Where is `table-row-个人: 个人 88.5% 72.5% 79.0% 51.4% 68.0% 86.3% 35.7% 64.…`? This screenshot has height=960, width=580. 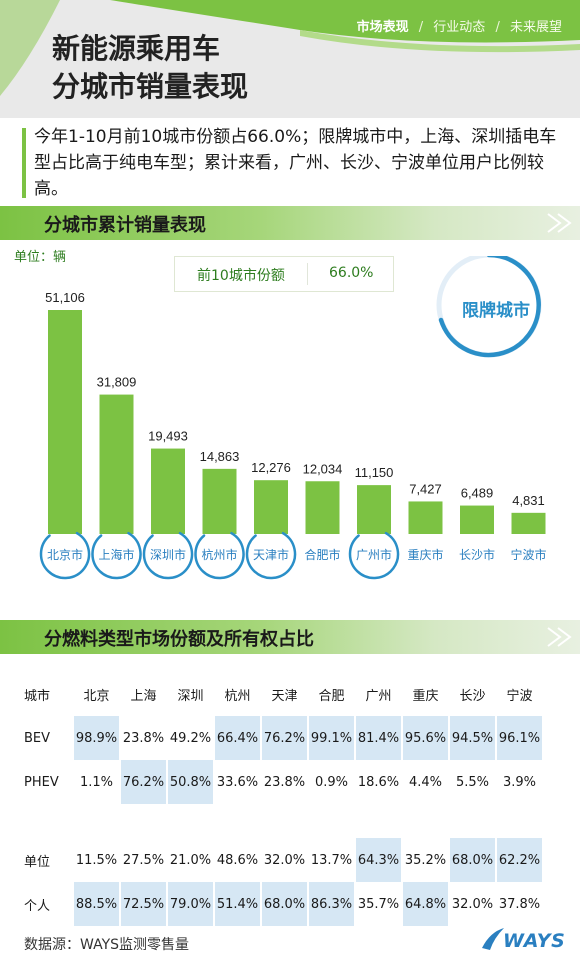 table-row-个人: 个人 88.5% 72.5% 79.0% 51.4% 68.0% 86.3% 35.7% 64.… is located at coordinates (282, 904).